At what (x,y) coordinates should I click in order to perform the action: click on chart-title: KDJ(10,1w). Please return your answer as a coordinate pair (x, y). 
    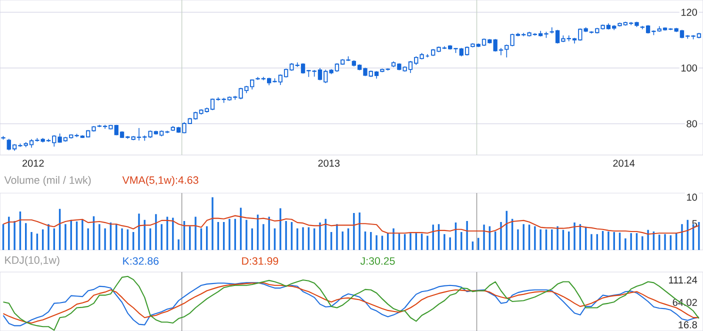
    Looking at the image, I should click on (32, 261).